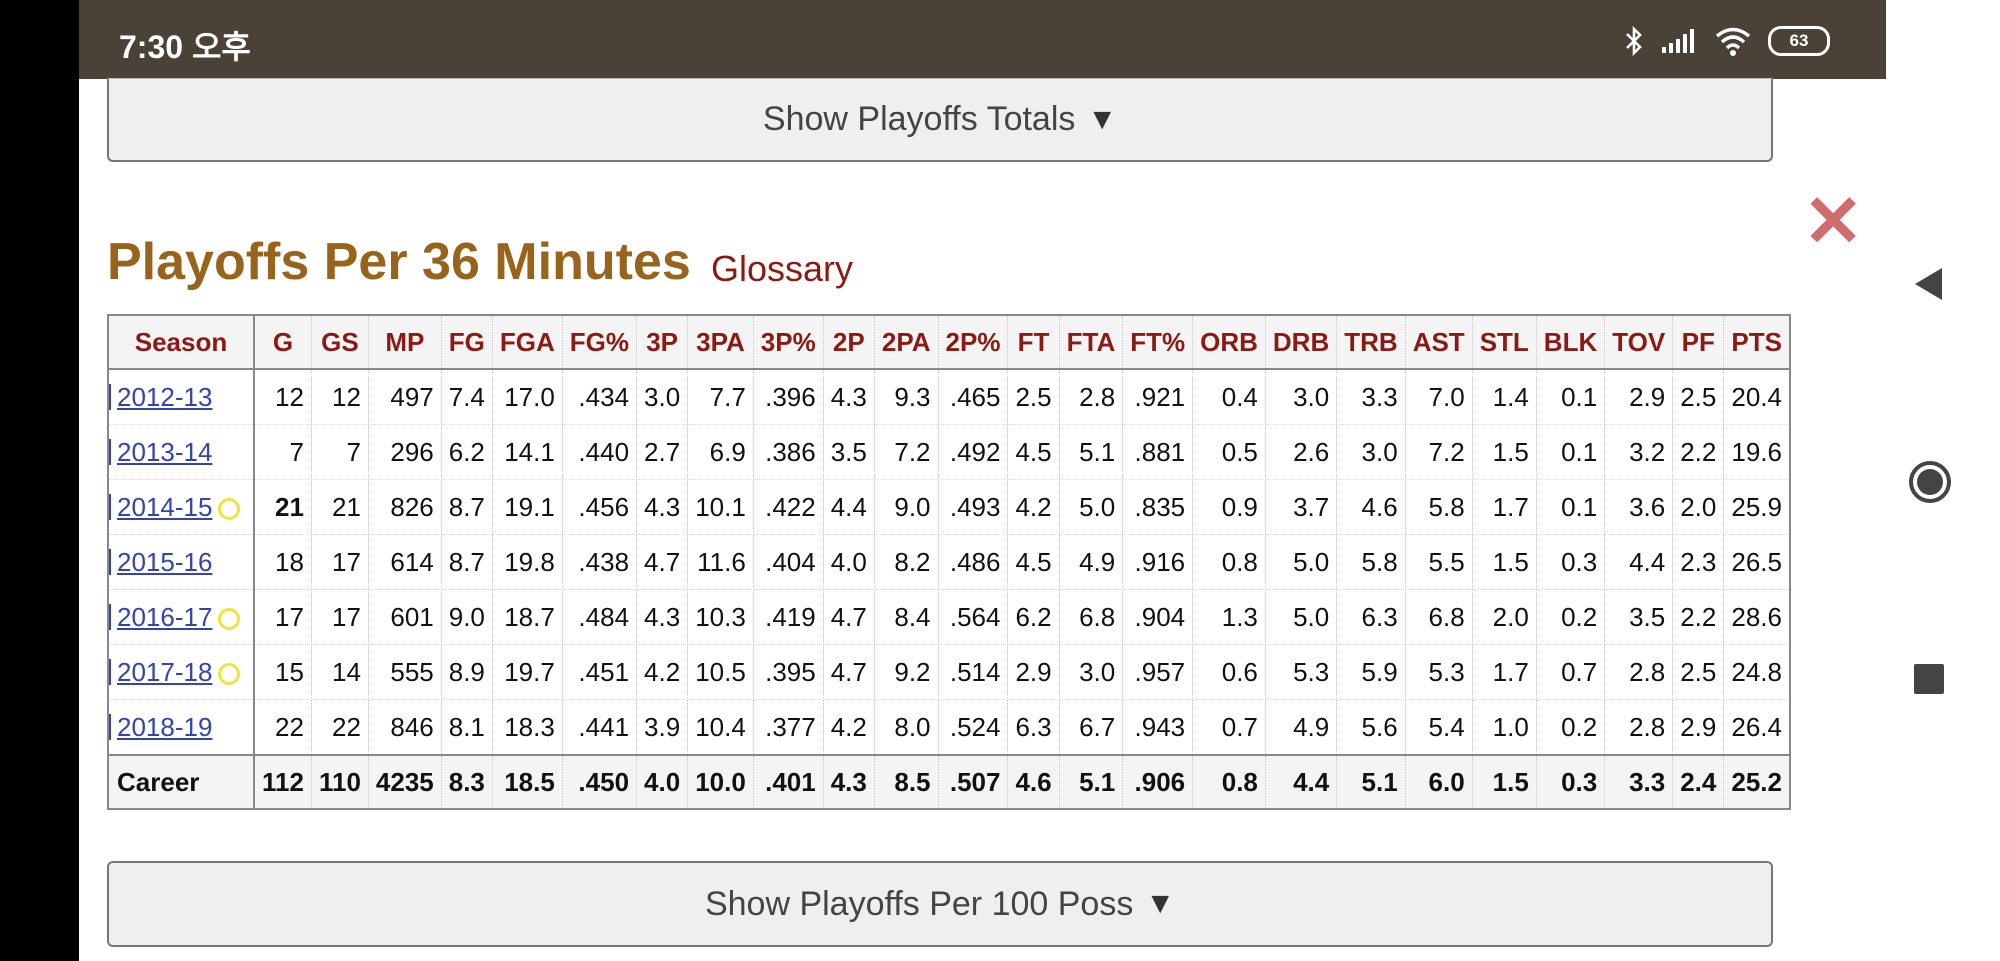 The image size is (2000, 961). What do you see at coordinates (973, 617) in the screenshot?
I see `stat-cell: .564` at bounding box center [973, 617].